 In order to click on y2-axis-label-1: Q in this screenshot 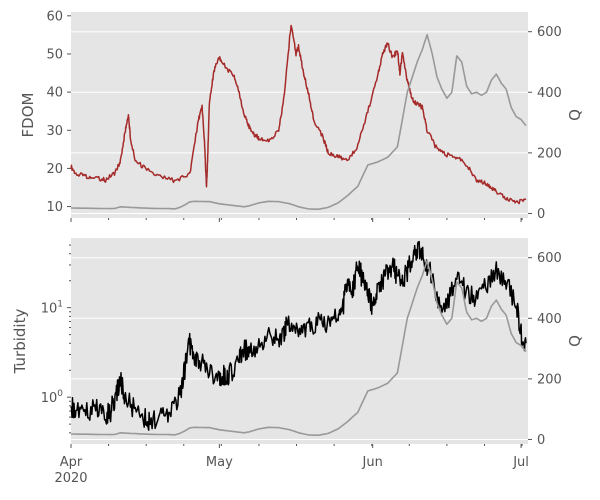, I will do `click(575, 115)`.